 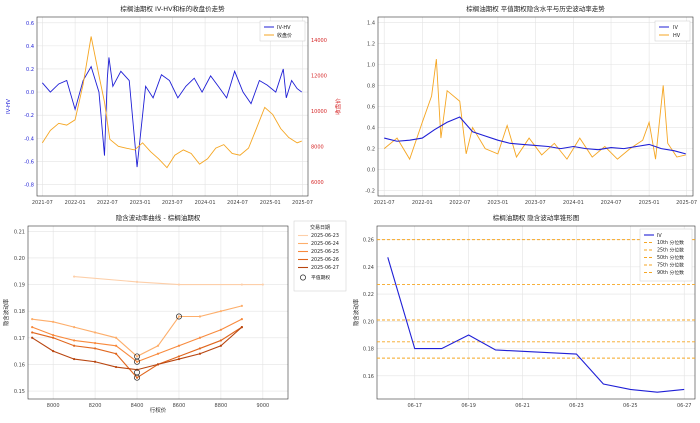 What do you see at coordinates (677, 36) in the screenshot?
I see `legend-label: HV` at bounding box center [677, 36].